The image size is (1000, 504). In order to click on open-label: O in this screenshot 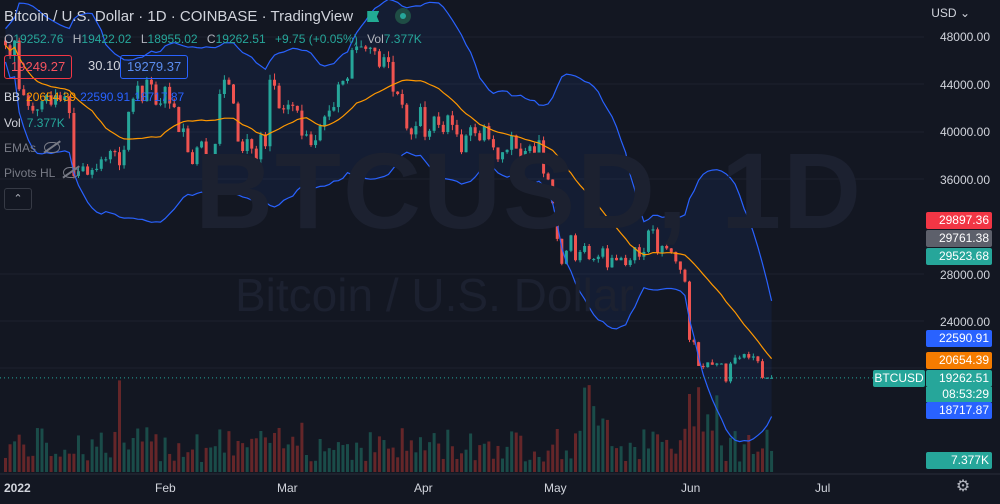, I will do `click(9, 39)`.